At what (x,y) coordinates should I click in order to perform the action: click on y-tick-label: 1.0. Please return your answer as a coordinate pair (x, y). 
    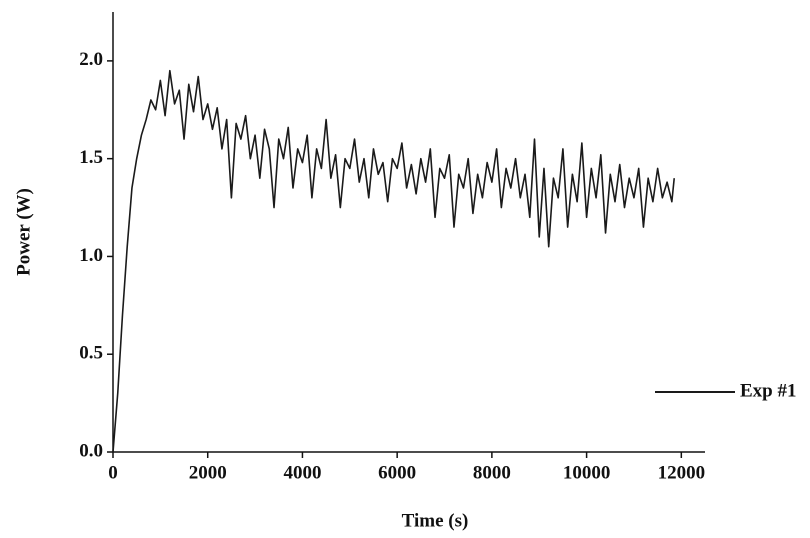
    Looking at the image, I should click on (91, 255).